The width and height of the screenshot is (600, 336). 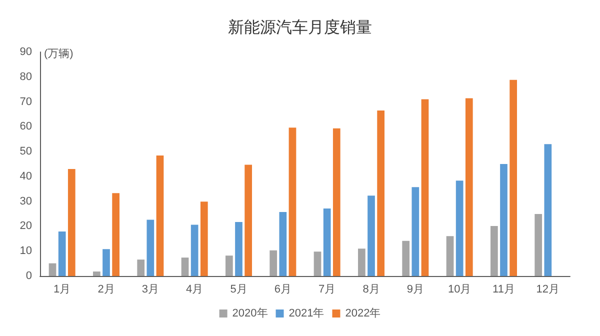 I want to click on y-axis-title: (万辆), so click(x=59, y=54).